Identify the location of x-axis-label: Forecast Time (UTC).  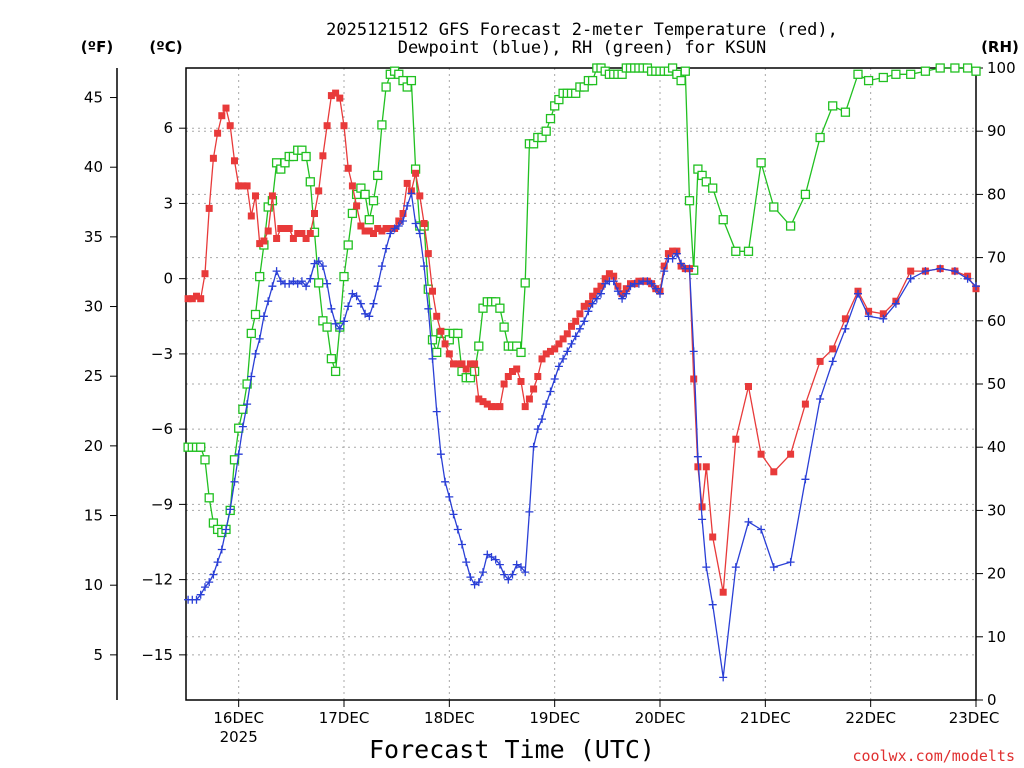
(512, 749).